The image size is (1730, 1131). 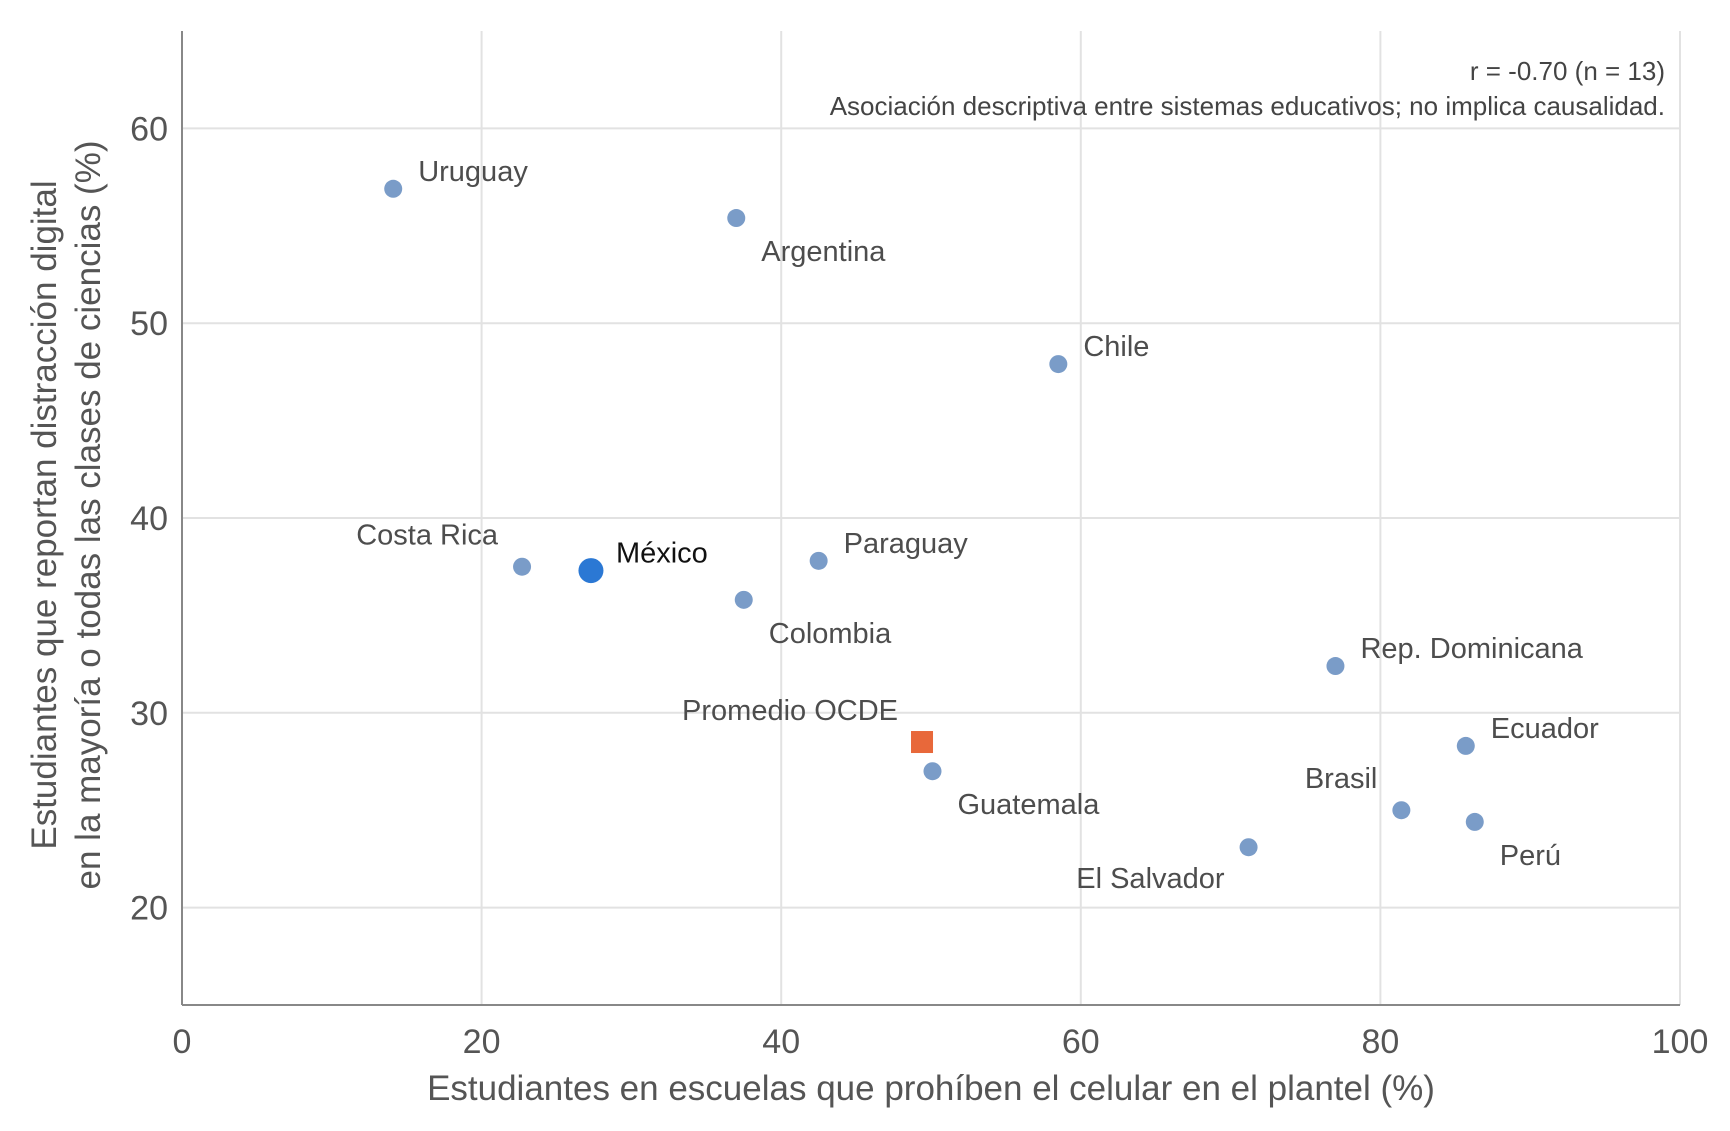 What do you see at coordinates (1335, 666) in the screenshot?
I see `point-rep-dominicana` at bounding box center [1335, 666].